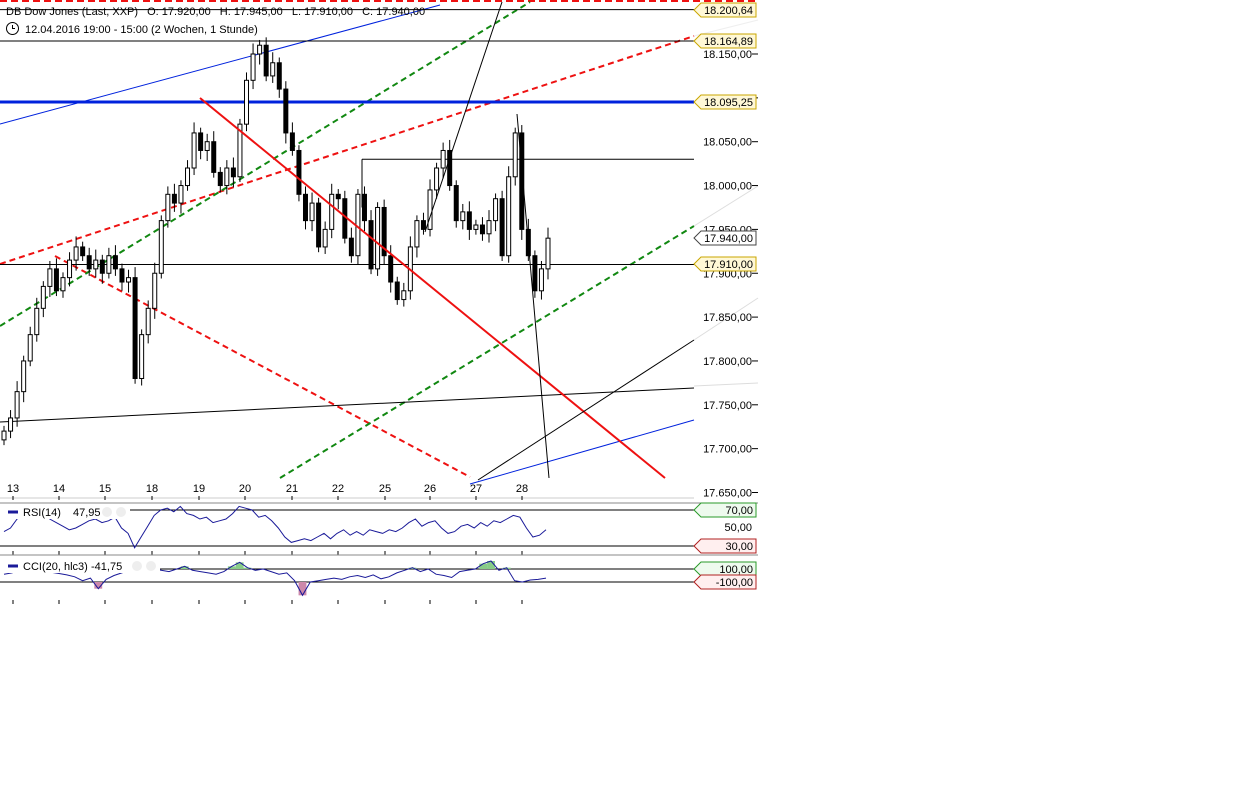  I want to click on price-marker-2-shape, so click(725, 102).